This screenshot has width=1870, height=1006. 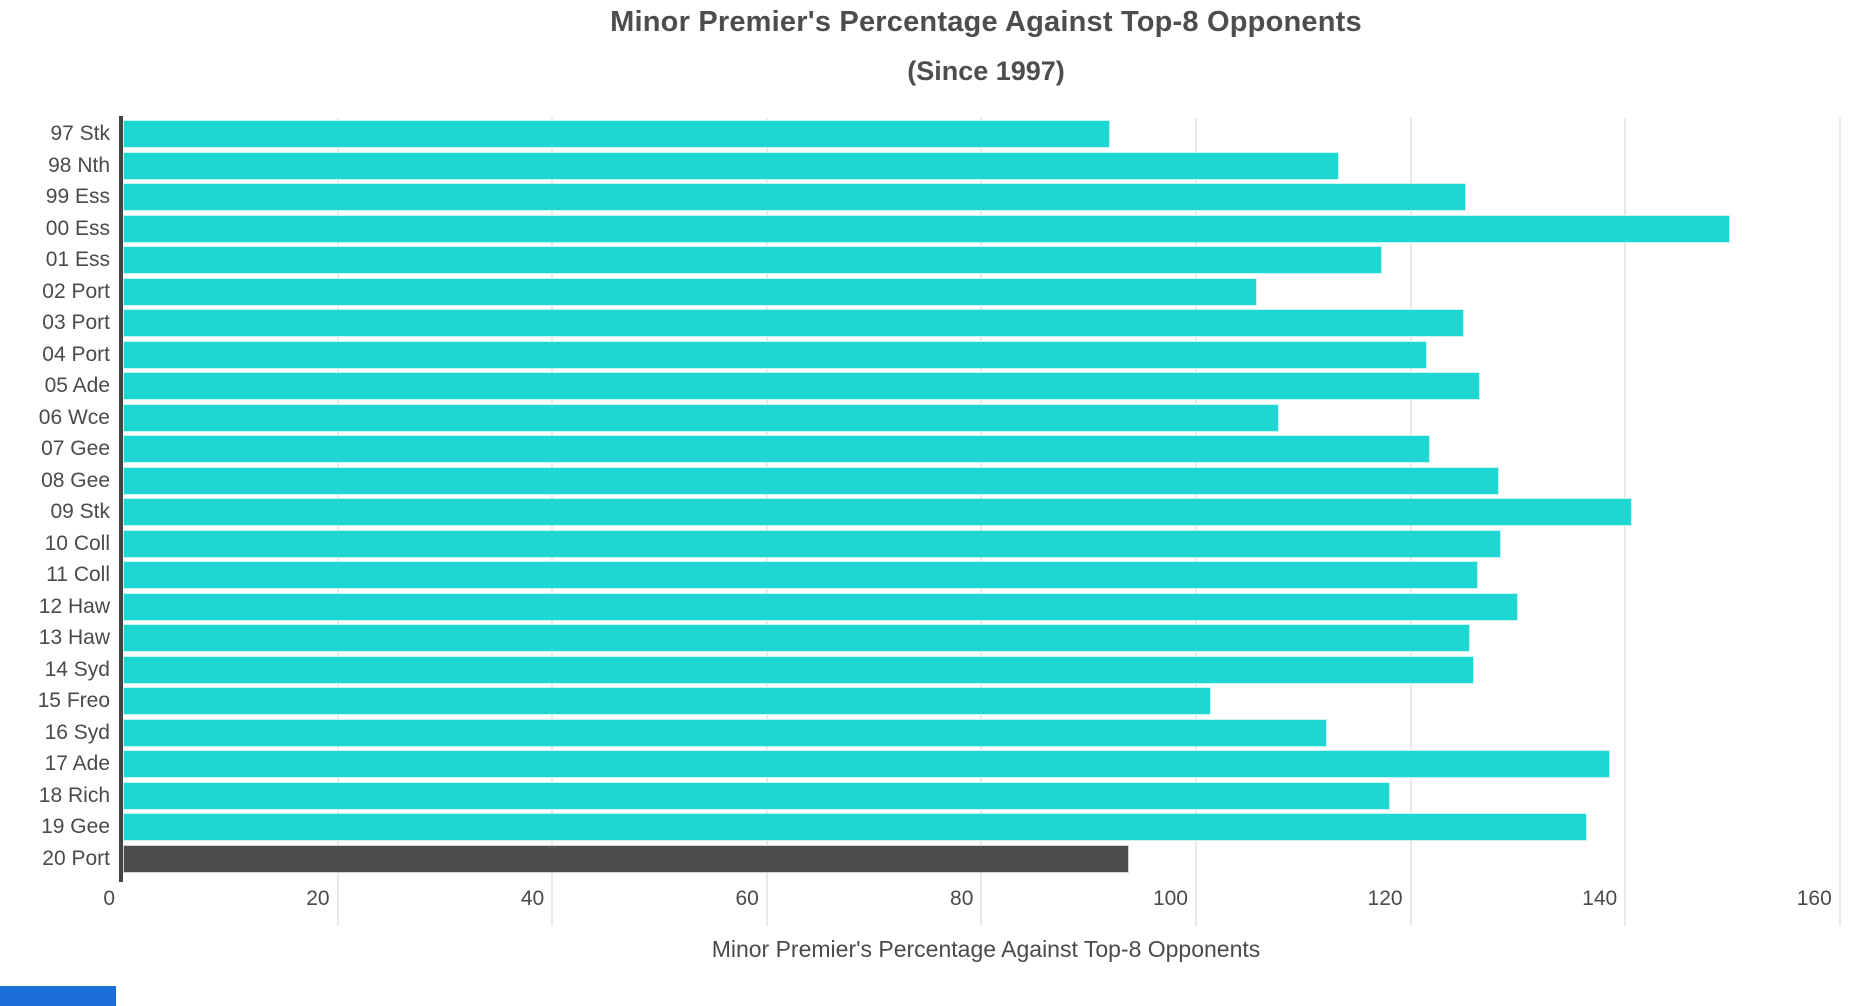 What do you see at coordinates (798, 669) in the screenshot?
I see `bar-14-syd` at bounding box center [798, 669].